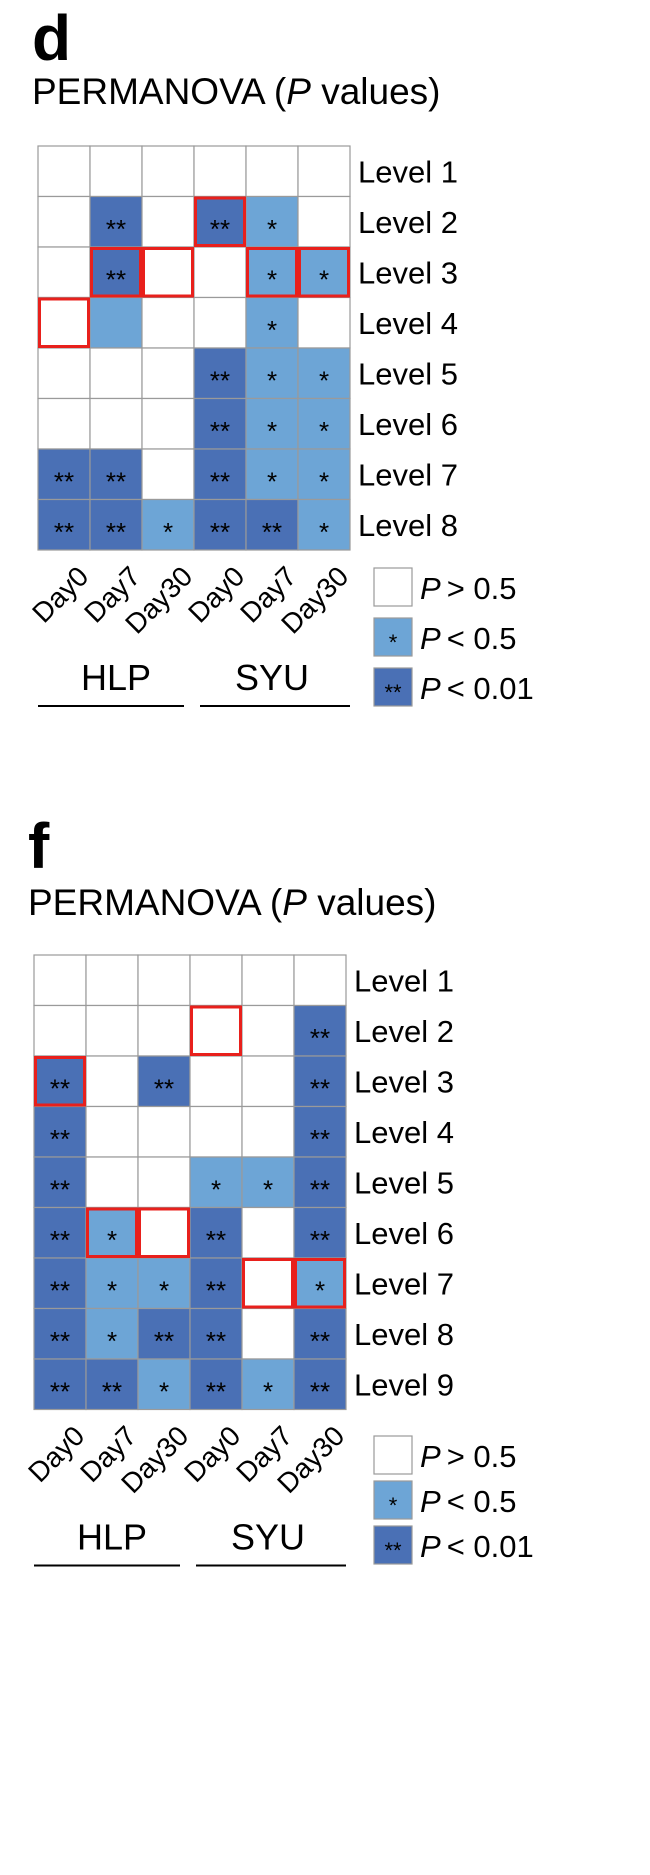 Image resolution: width=650 pixels, height=1875 pixels. I want to click on row-label: Level 1, so click(404, 980).